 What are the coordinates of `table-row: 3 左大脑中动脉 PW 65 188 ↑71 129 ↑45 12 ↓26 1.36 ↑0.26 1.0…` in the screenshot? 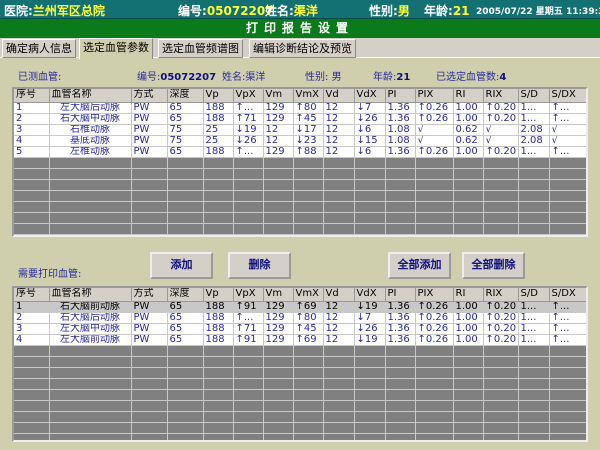 It's located at (300, 329).